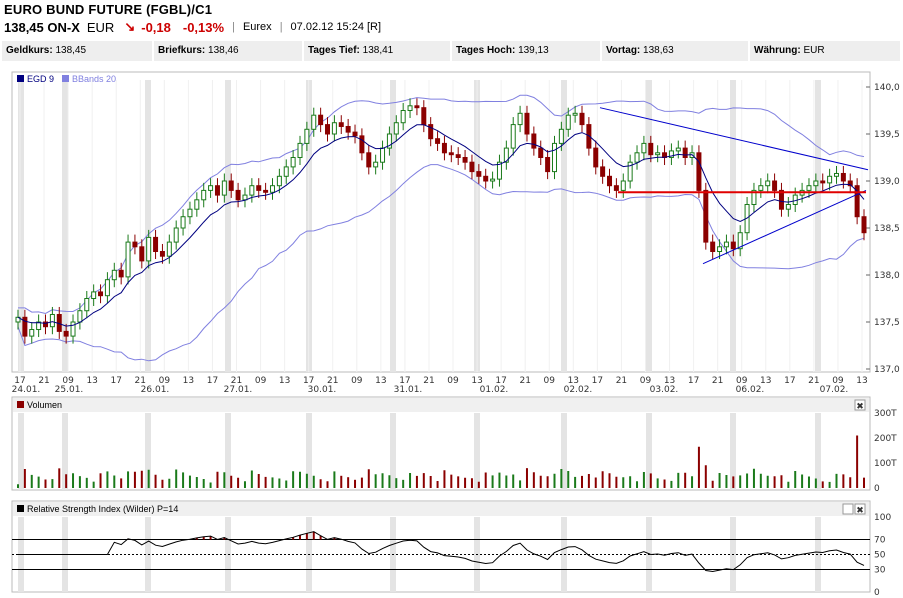 Image resolution: width=903 pixels, height=598 pixels. I want to click on y-tick-label: 138,0, so click(887, 276).